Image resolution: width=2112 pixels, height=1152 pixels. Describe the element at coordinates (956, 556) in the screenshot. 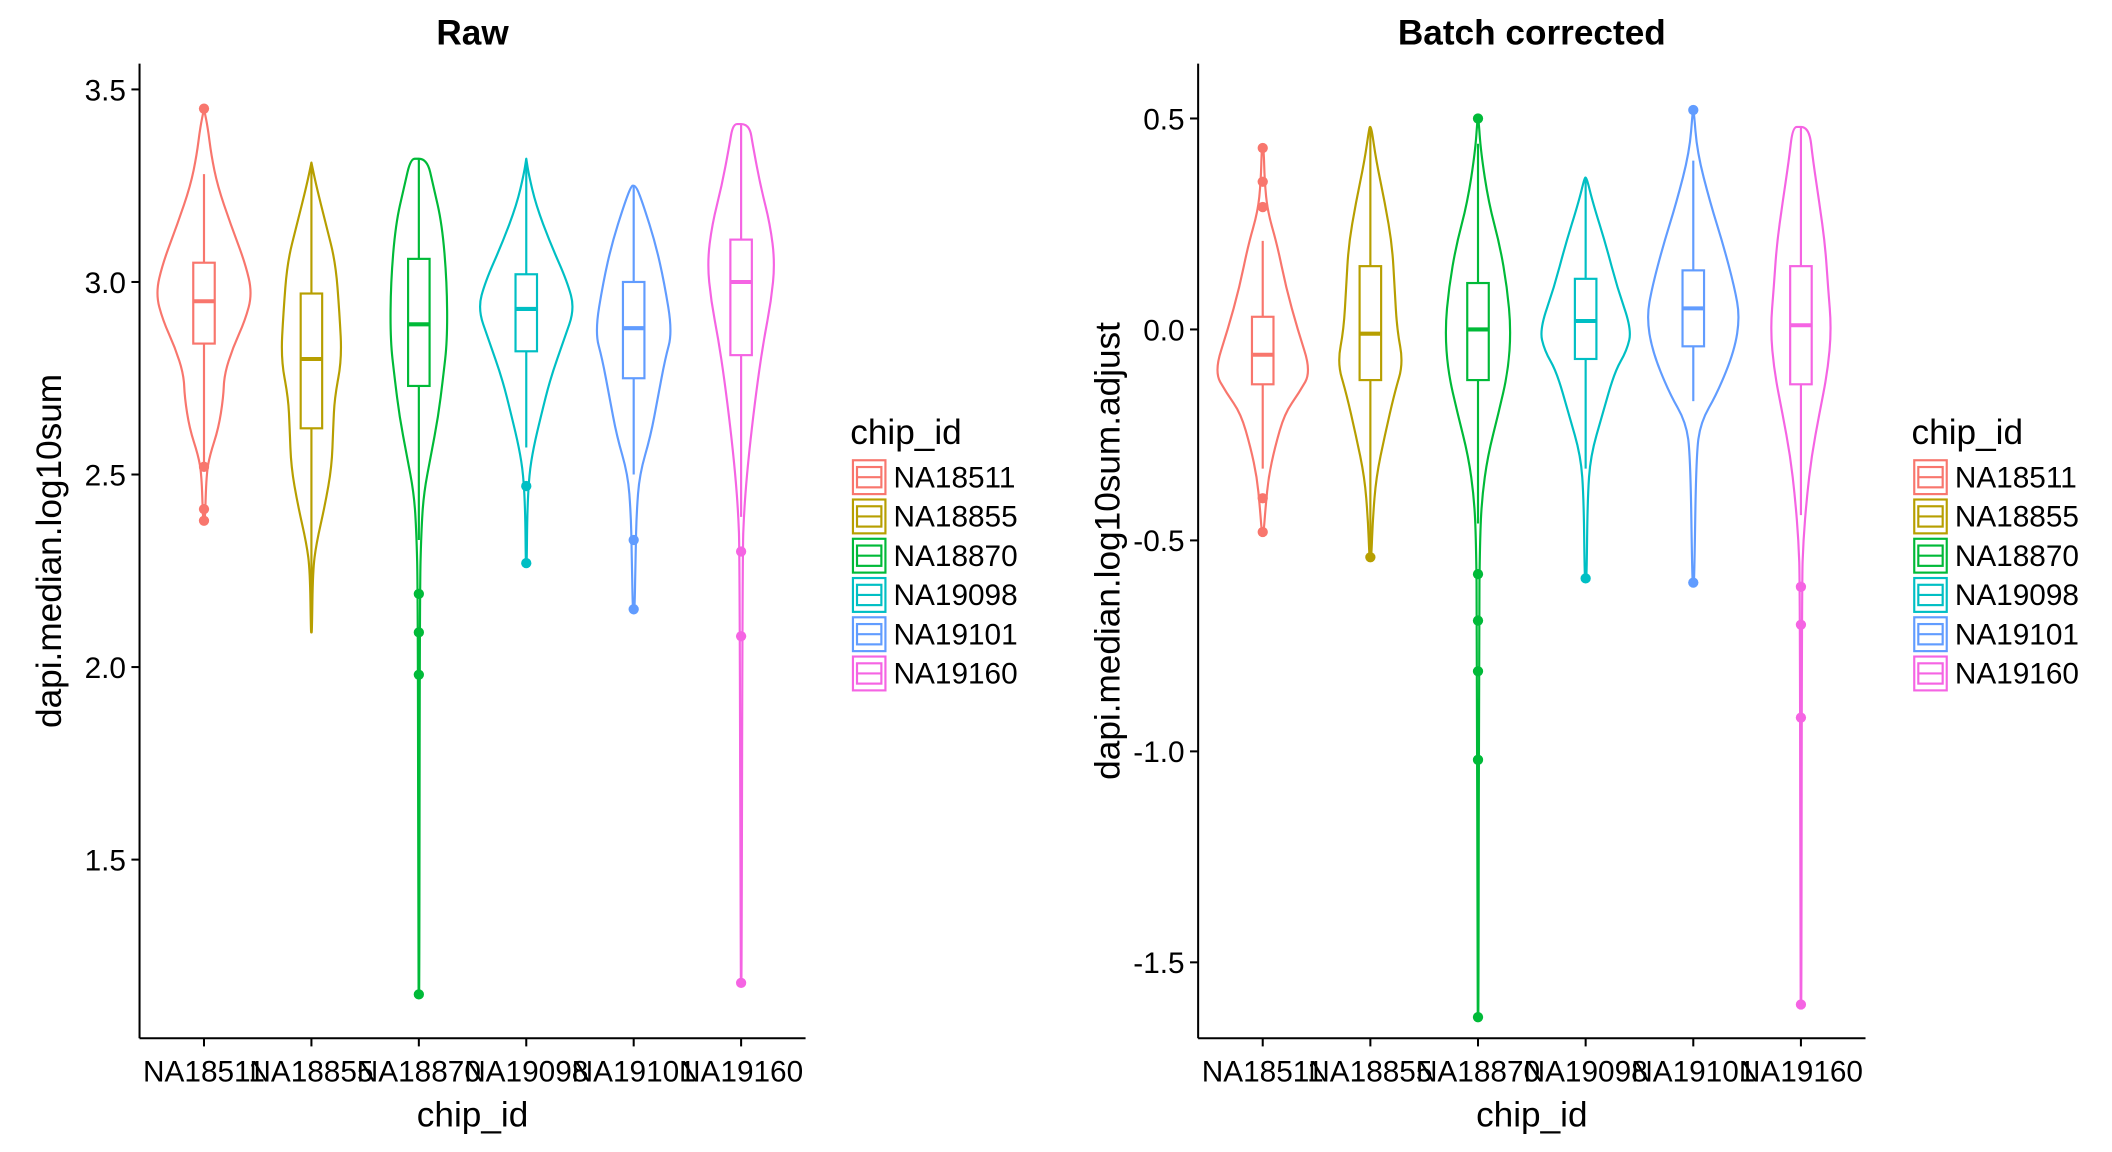

I see `legend-label: NA18870` at that location.